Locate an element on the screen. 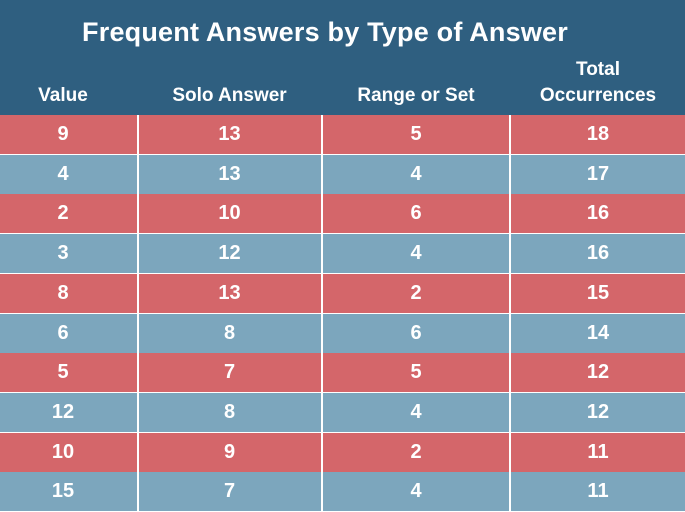  total-occurrences-cell: 18 is located at coordinates (598, 134).